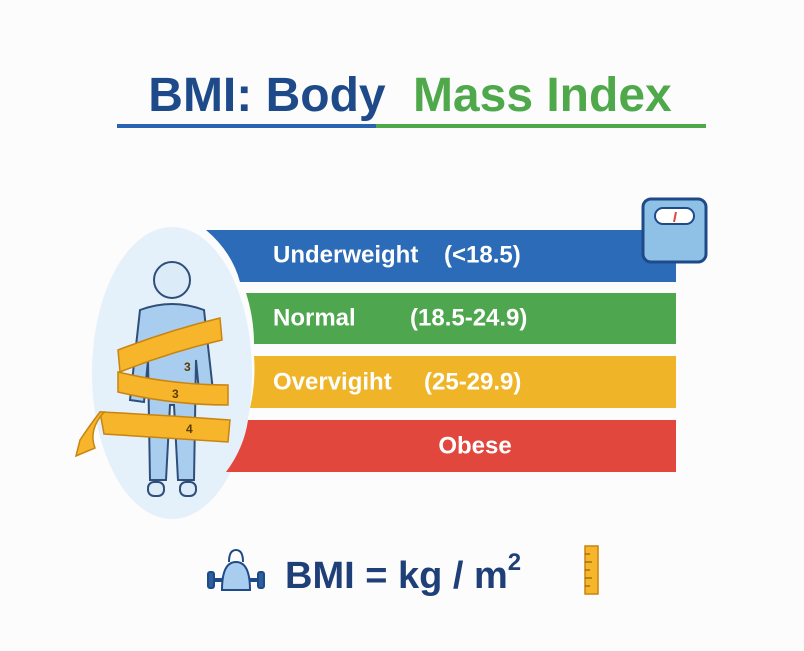 The image size is (804, 651). I want to click on category-name: Obese, so click(474, 445).